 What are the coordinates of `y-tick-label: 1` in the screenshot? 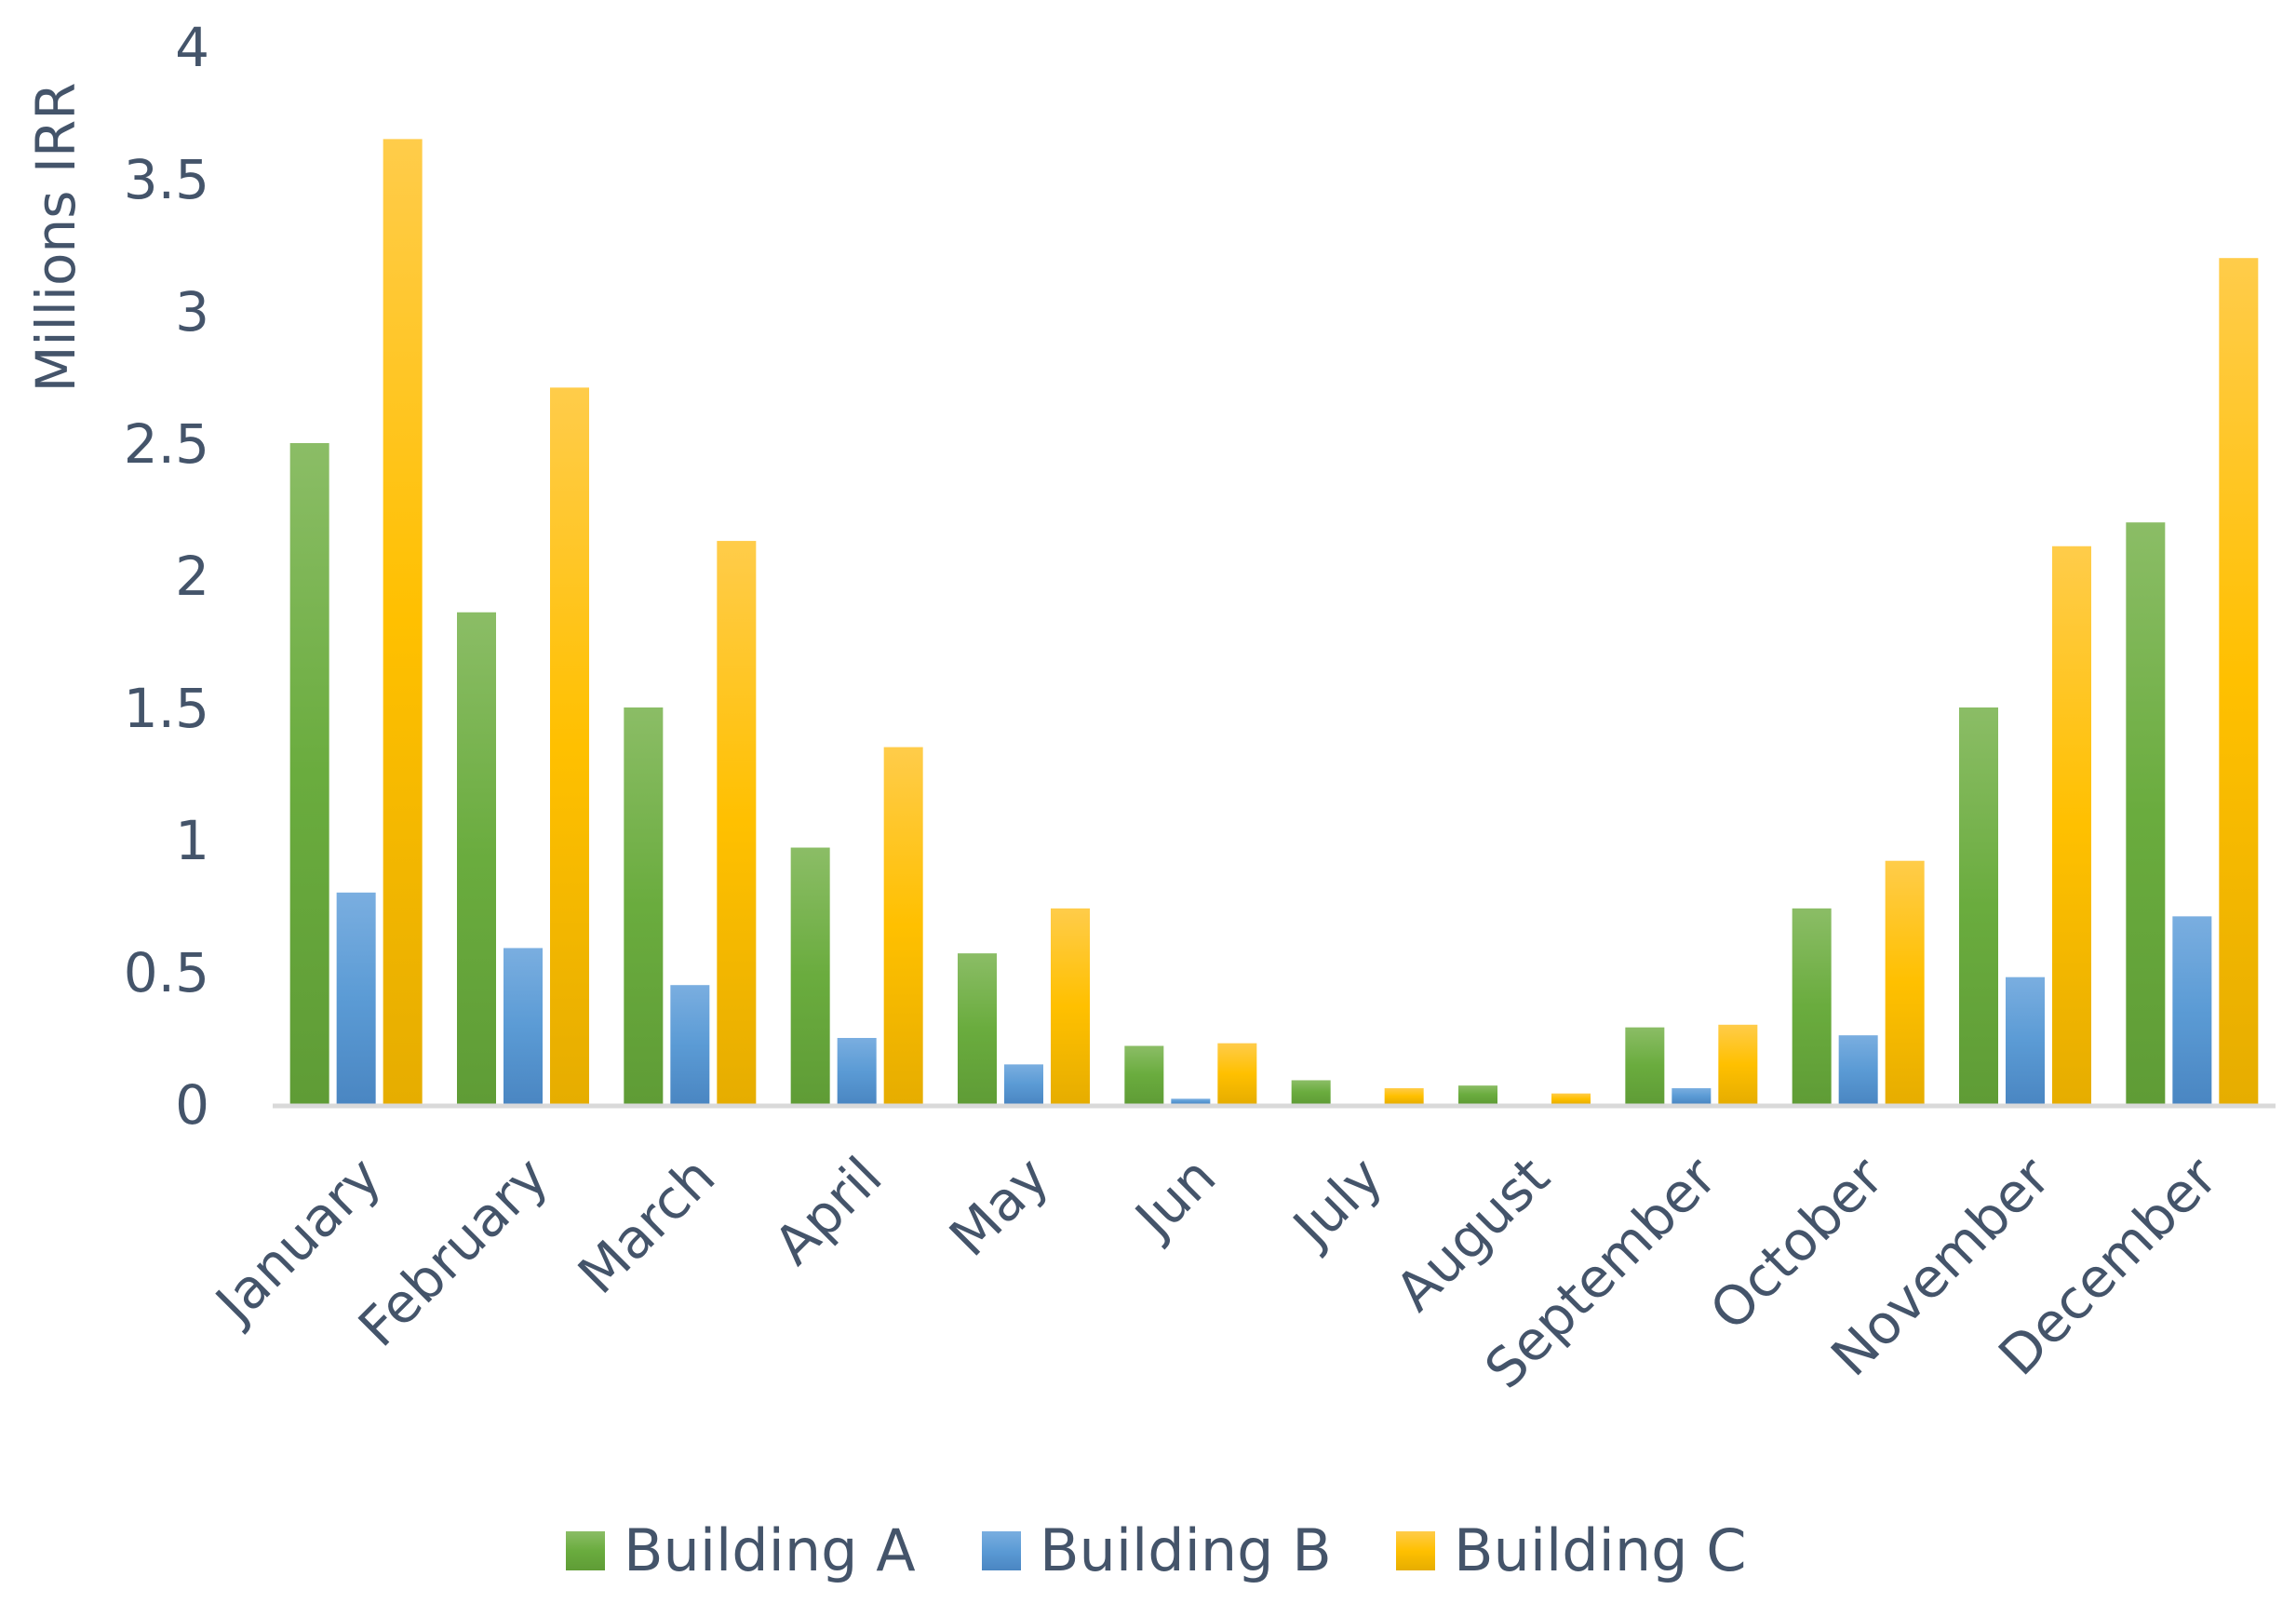 It's located at (192, 841).